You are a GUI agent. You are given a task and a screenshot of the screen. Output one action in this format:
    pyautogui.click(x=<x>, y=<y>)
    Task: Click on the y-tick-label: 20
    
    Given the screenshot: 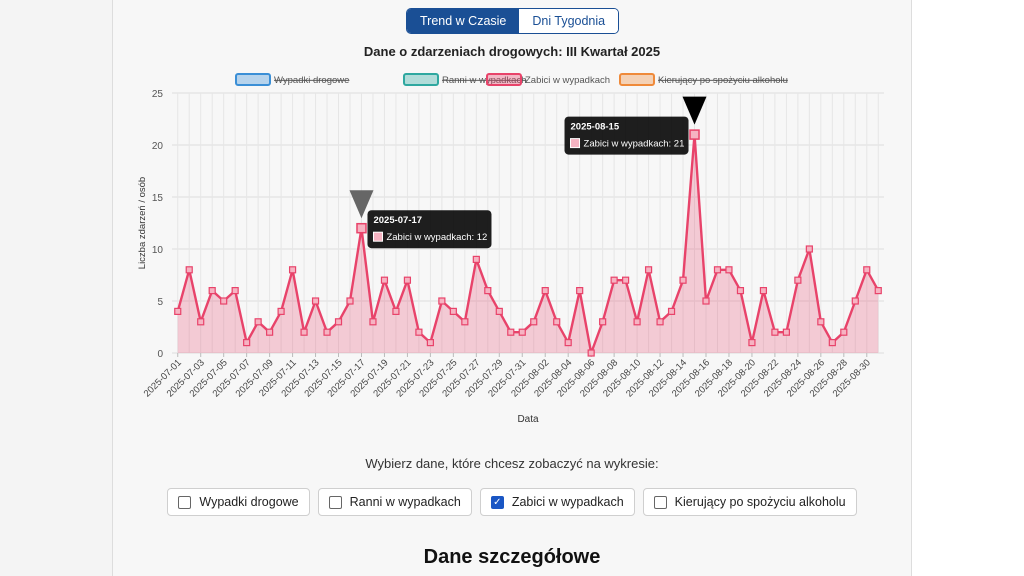 What is the action you would take?
    pyautogui.click(x=158, y=146)
    